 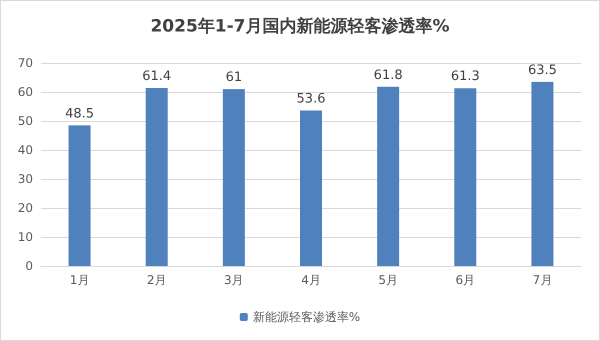 I want to click on y-tick-label: 50, so click(x=25, y=121).